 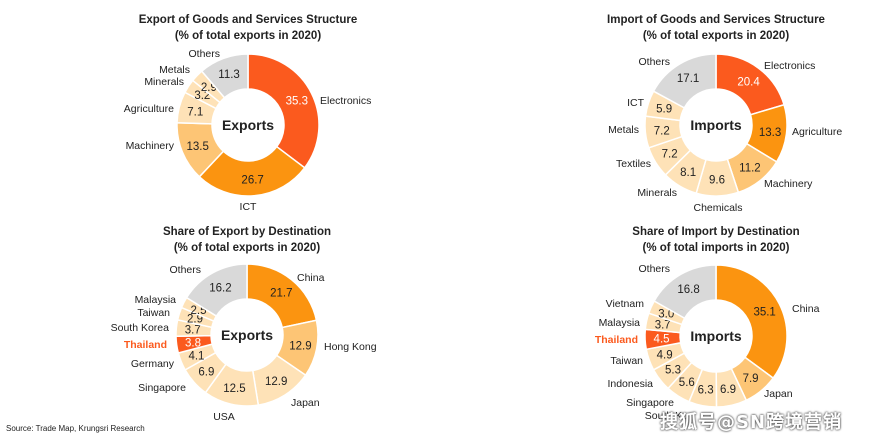 I want to click on value-label-indonesia: 5.3, so click(x=673, y=371).